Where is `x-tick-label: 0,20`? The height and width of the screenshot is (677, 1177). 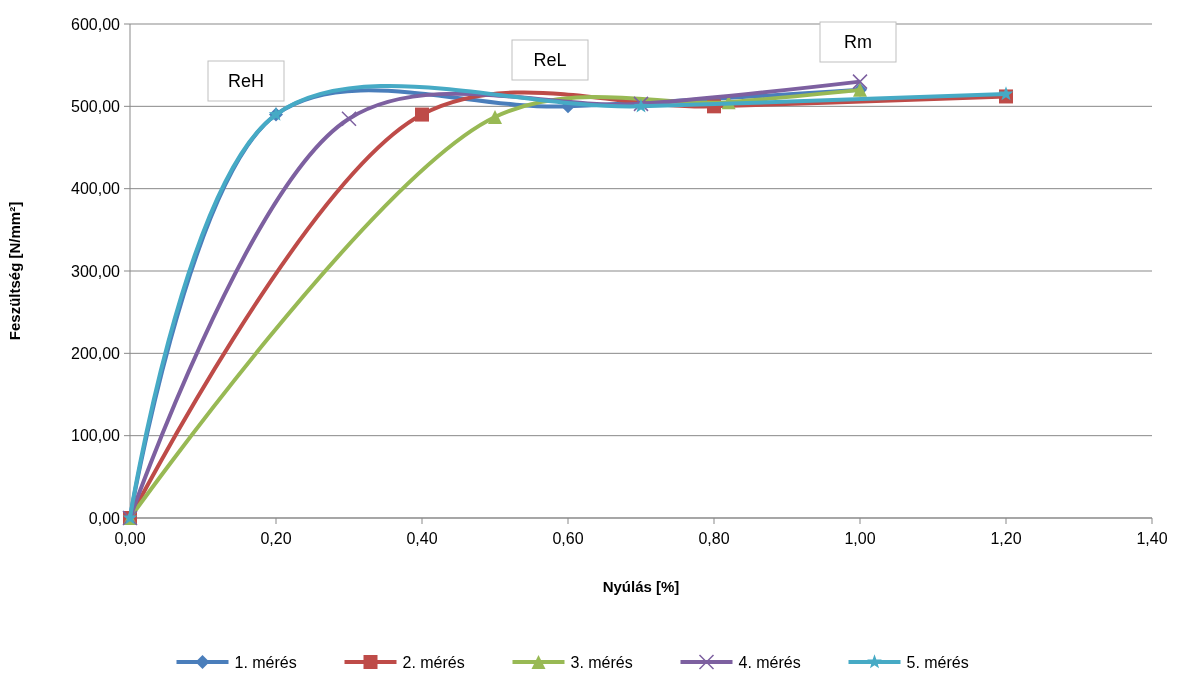
x-tick-label: 0,20 is located at coordinates (276, 538).